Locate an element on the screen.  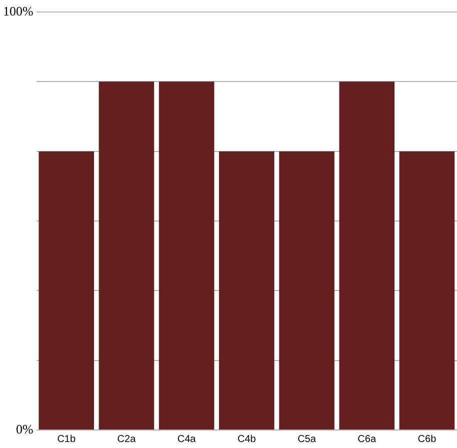
x-tick-label: C6b is located at coordinates (427, 439).